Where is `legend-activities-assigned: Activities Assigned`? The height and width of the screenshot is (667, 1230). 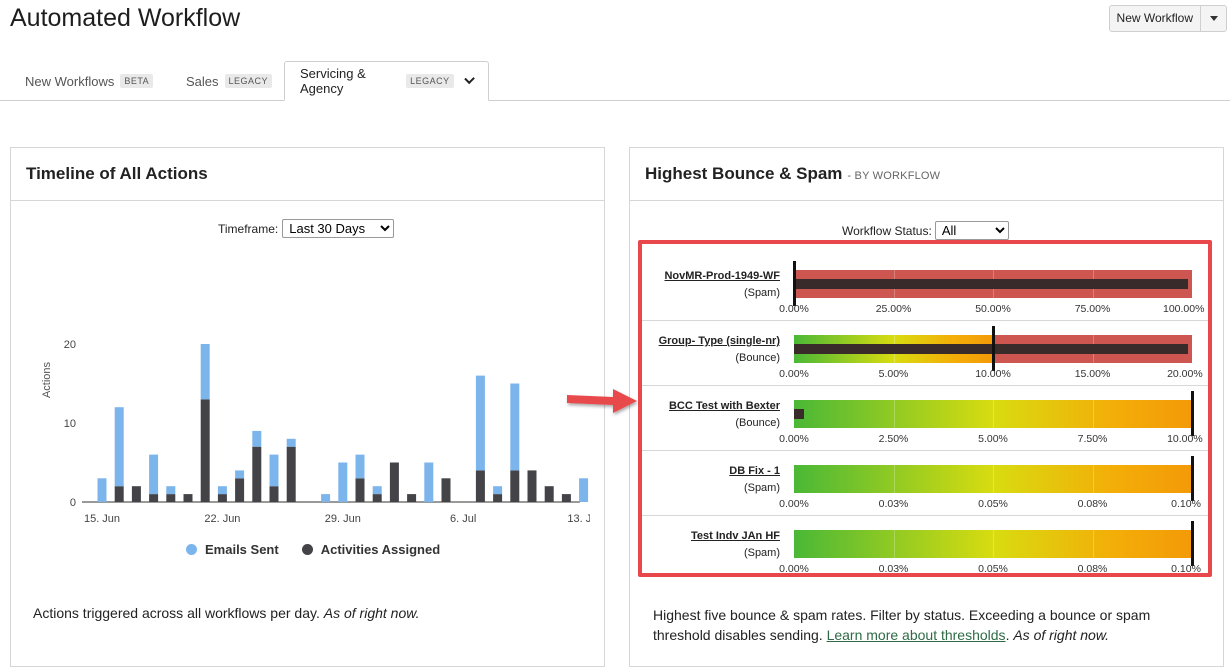
legend-activities-assigned: Activities Assigned is located at coordinates (380, 549).